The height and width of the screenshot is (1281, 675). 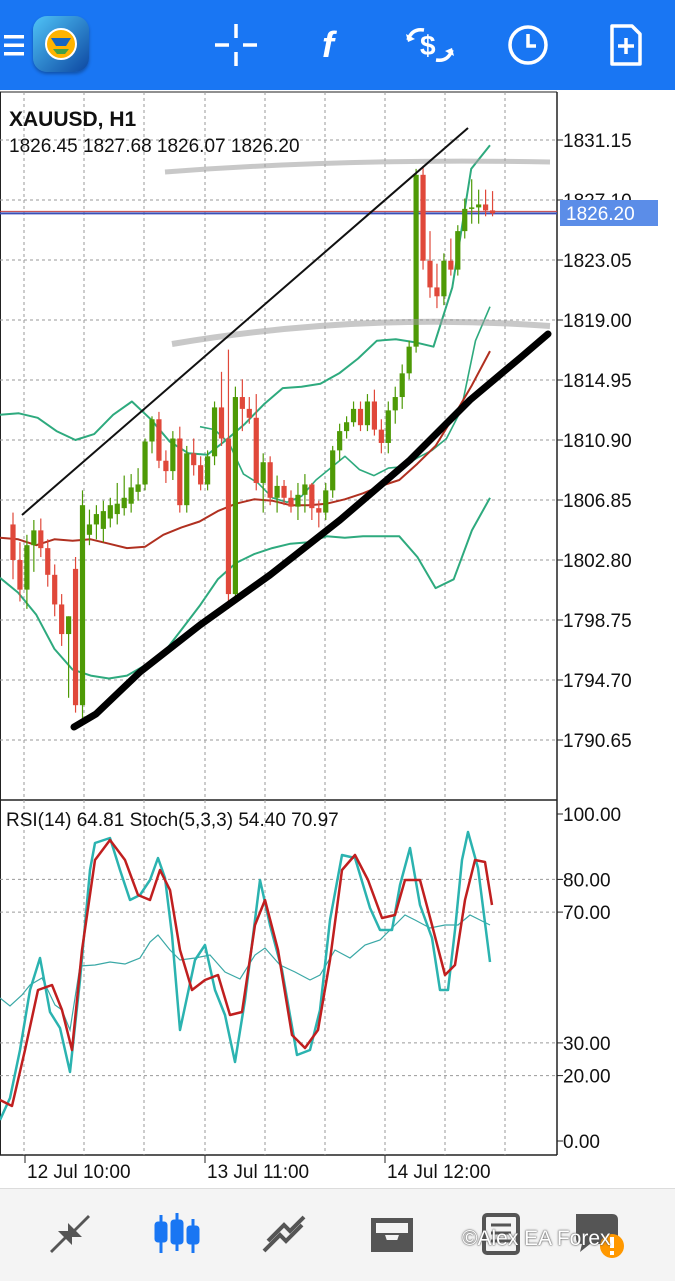 What do you see at coordinates (177, 1234) in the screenshot?
I see `chart-icon` at bounding box center [177, 1234].